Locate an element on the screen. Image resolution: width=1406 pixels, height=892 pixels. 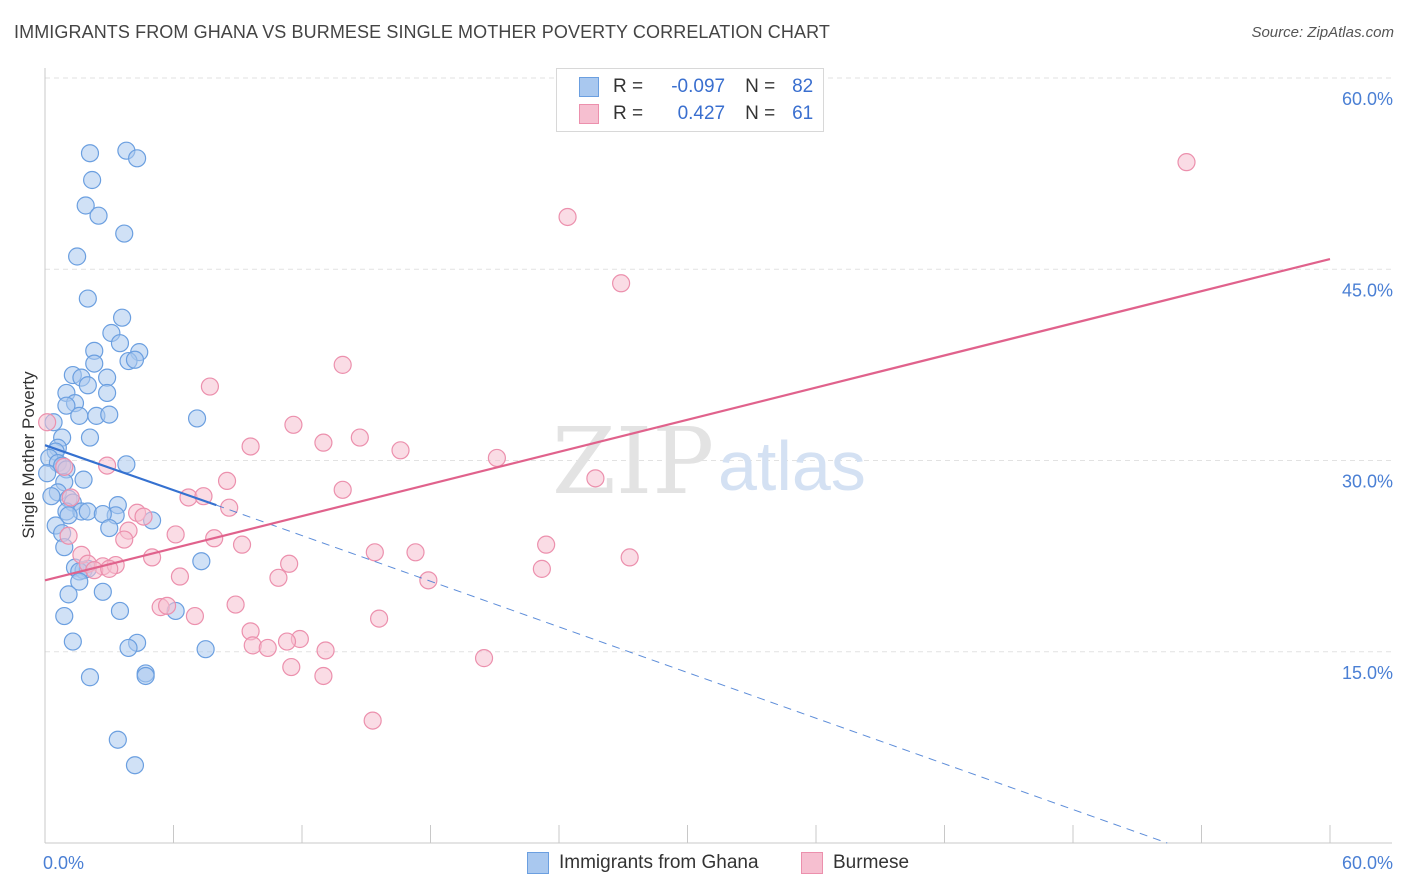
legend-swatch-ghana is located at coordinates (589, 87).